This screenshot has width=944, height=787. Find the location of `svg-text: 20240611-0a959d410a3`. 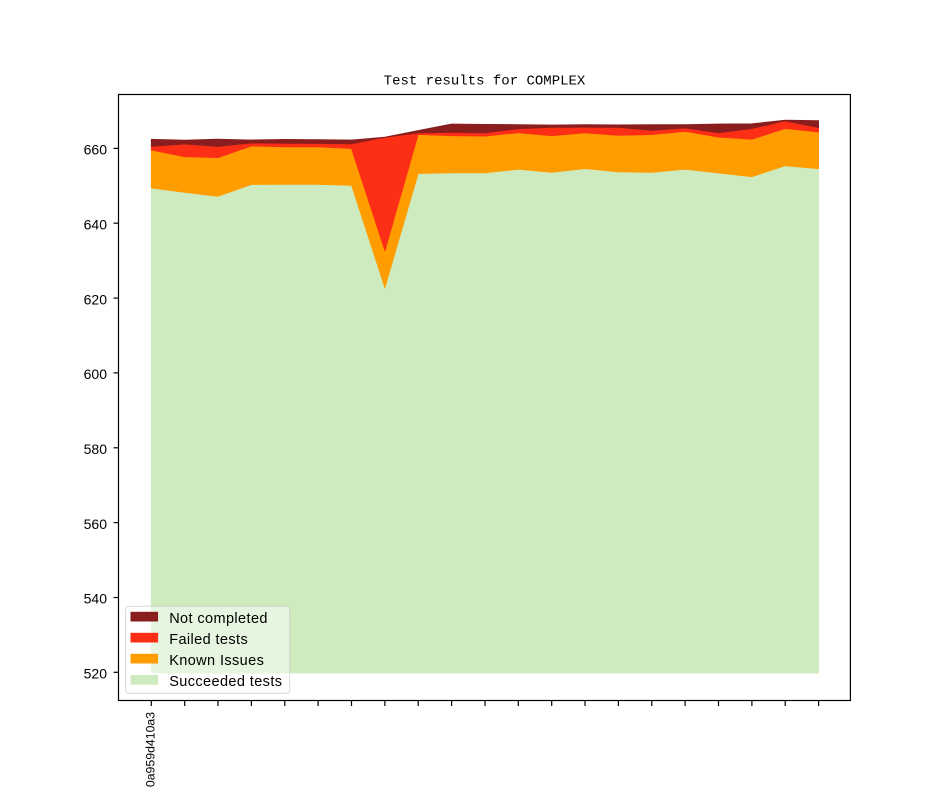

svg-text: 20240611-0a959d410a3 is located at coordinates (150, 749).